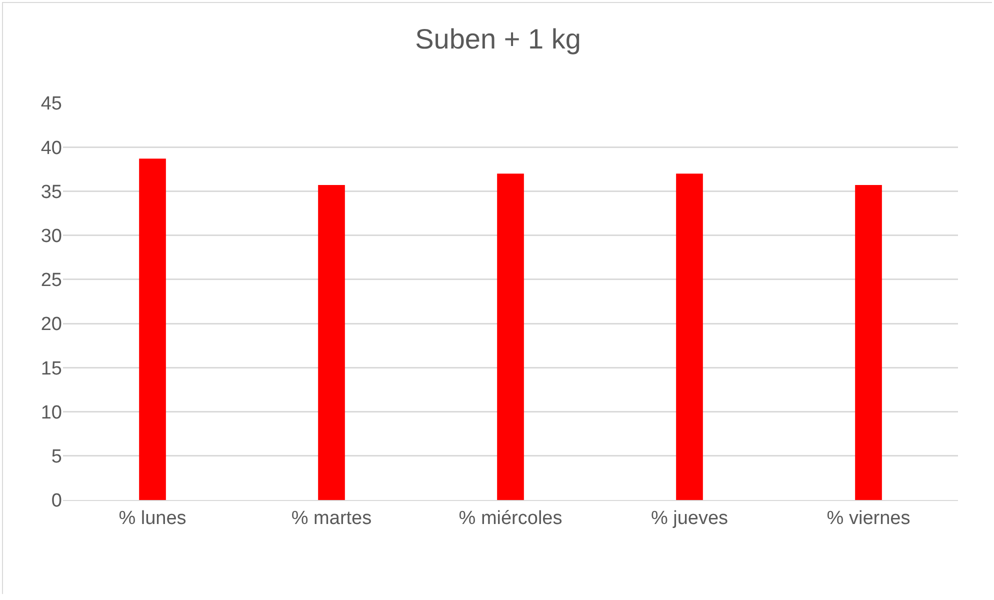 This screenshot has height=600, width=994. Describe the element at coordinates (51, 325) in the screenshot. I see `y-tick-label: 20` at that location.